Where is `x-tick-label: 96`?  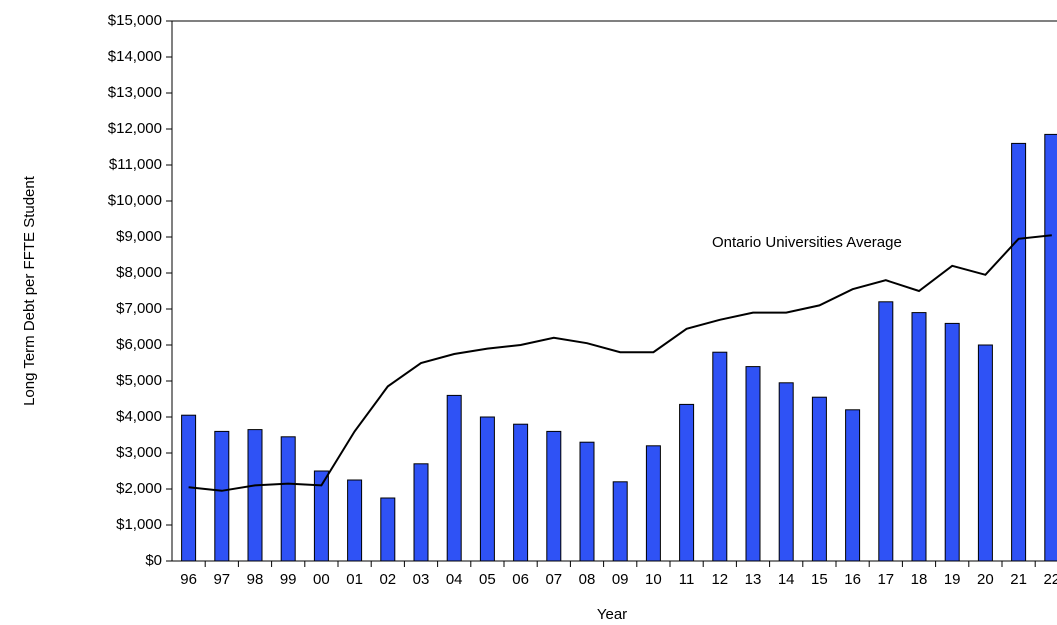 x-tick-label: 96 is located at coordinates (188, 579).